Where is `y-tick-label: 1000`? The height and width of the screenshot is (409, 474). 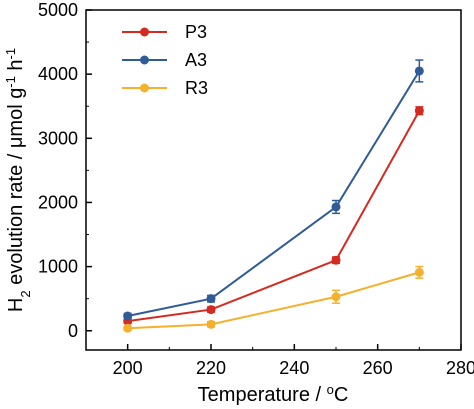
y-tick-label: 1000 is located at coordinates (58, 267).